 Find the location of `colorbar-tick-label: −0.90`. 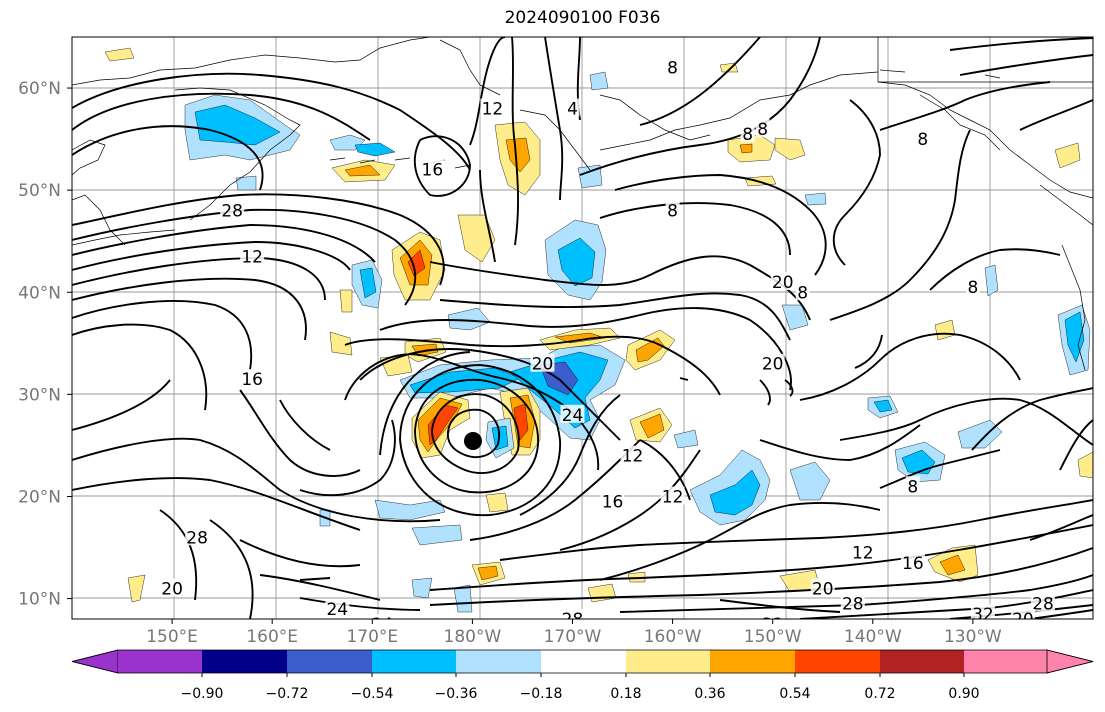

colorbar-tick-label: −0.90 is located at coordinates (202, 694).